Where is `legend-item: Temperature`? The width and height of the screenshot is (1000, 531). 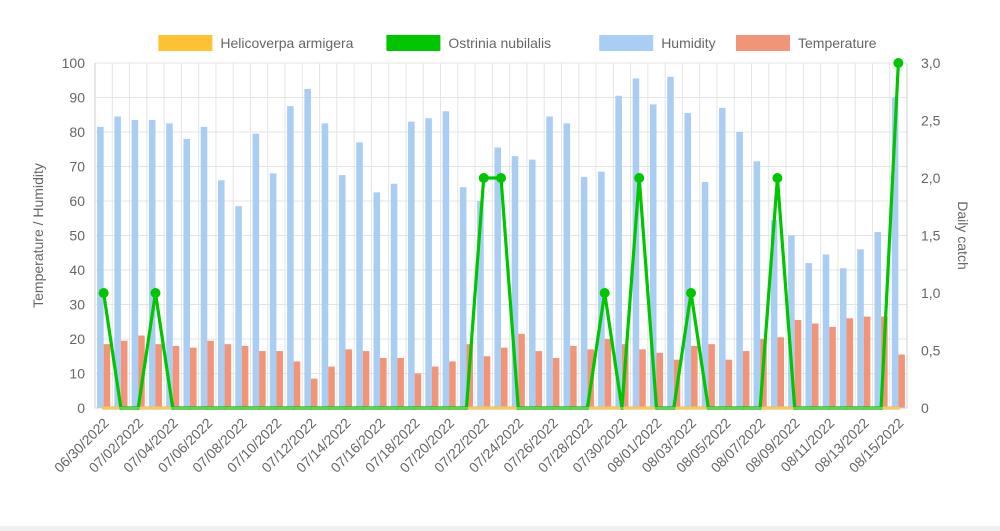 legend-item: Temperature is located at coordinates (806, 43).